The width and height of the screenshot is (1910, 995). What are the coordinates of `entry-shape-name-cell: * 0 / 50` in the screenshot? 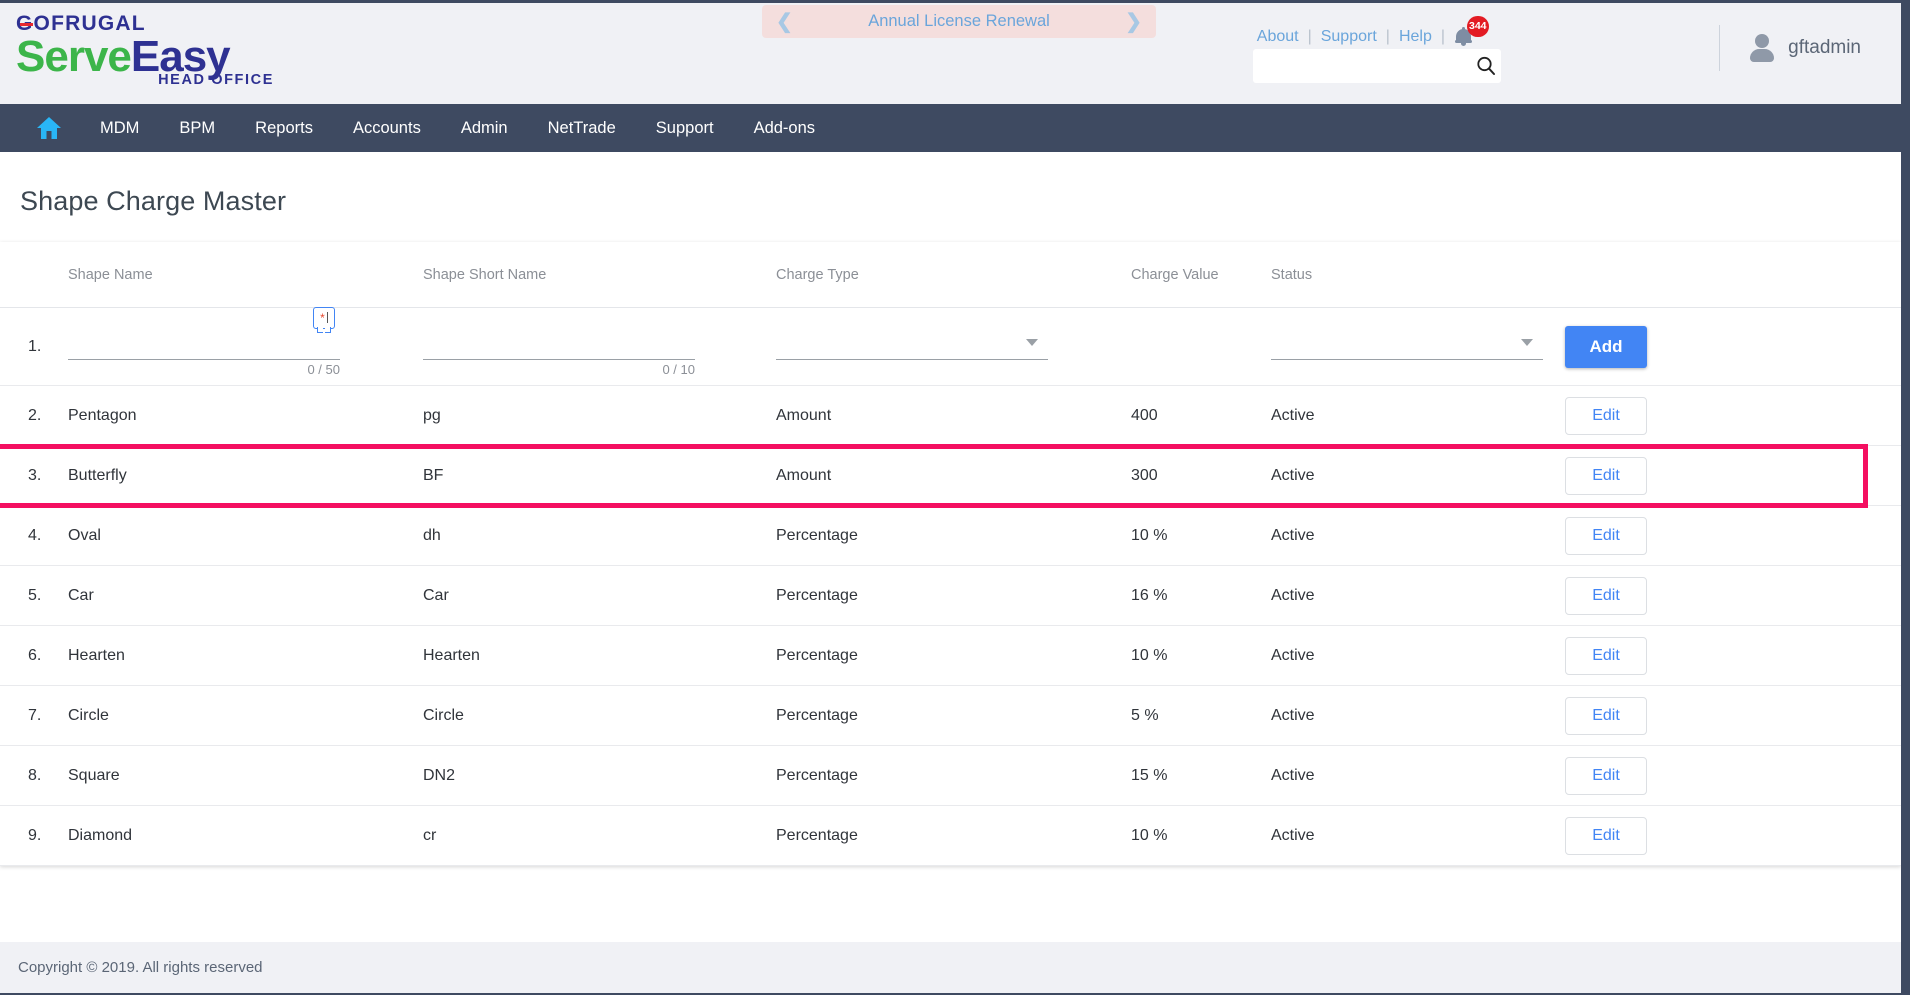 It's located at (245, 341).